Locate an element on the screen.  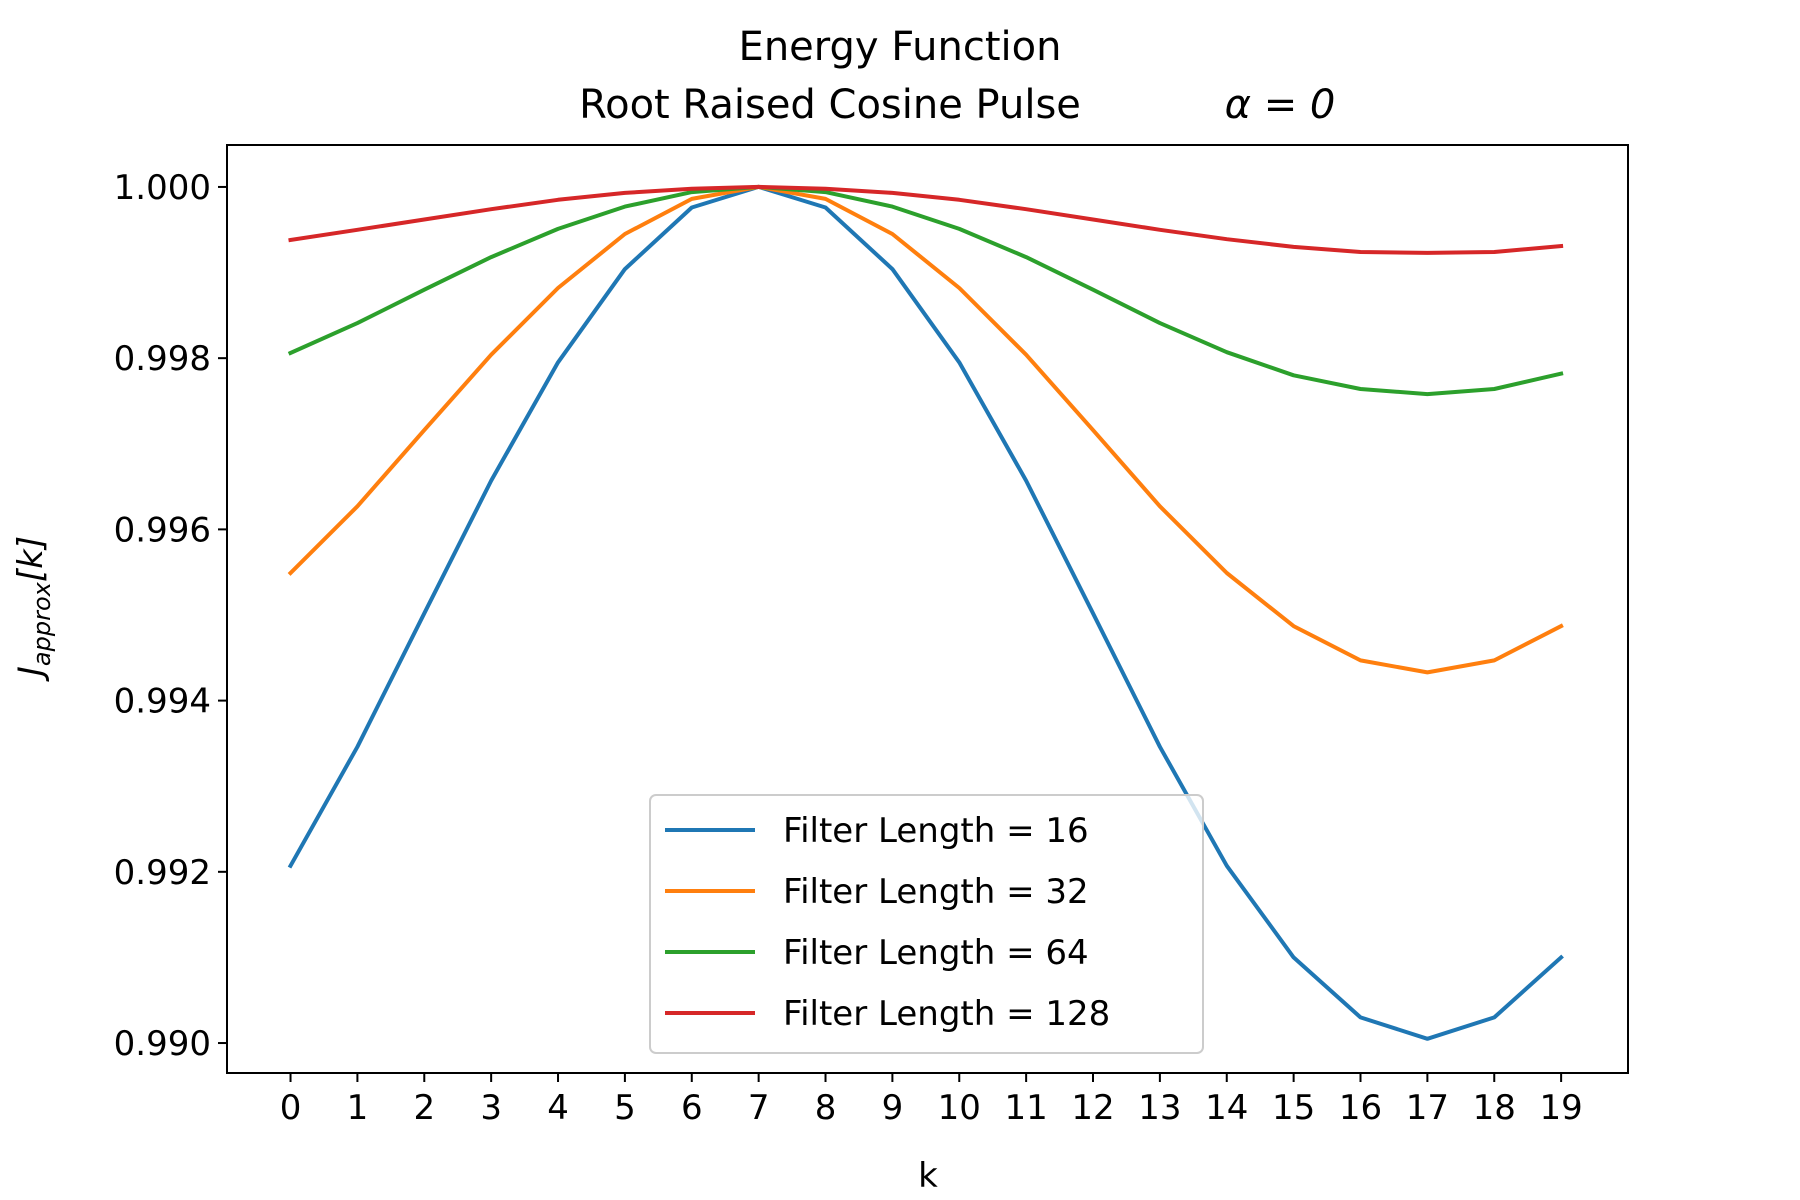
chart-subtitle-math: α = 0 is located at coordinates (1280, 105).